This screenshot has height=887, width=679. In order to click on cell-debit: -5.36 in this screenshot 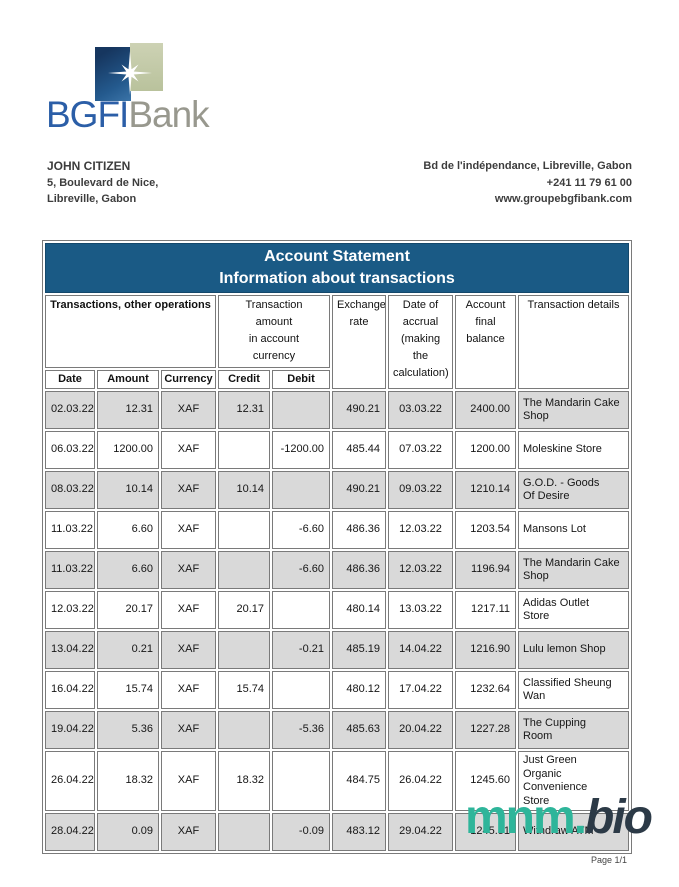, I will do `click(301, 730)`.